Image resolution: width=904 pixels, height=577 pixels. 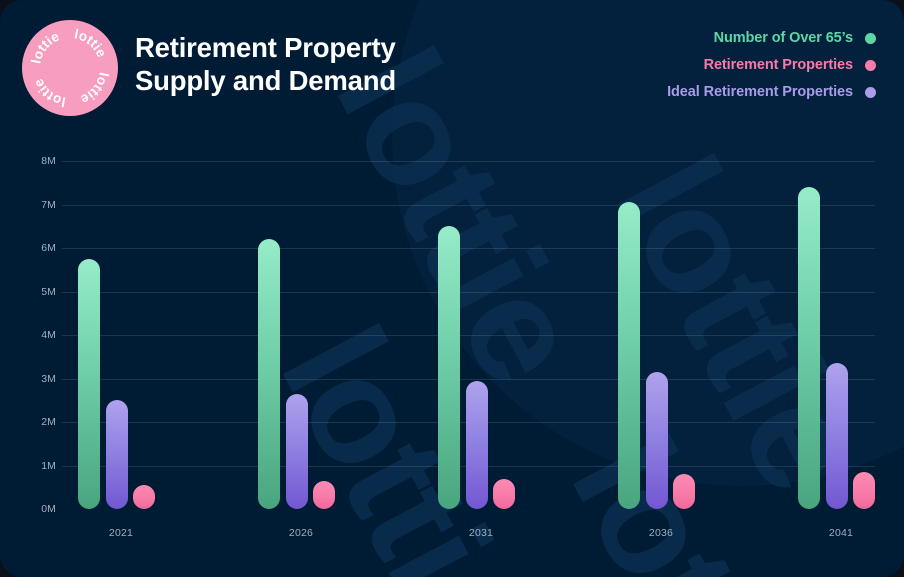 I want to click on lottie-logo: lottie lottie lottie lottie, so click(x=70, y=68).